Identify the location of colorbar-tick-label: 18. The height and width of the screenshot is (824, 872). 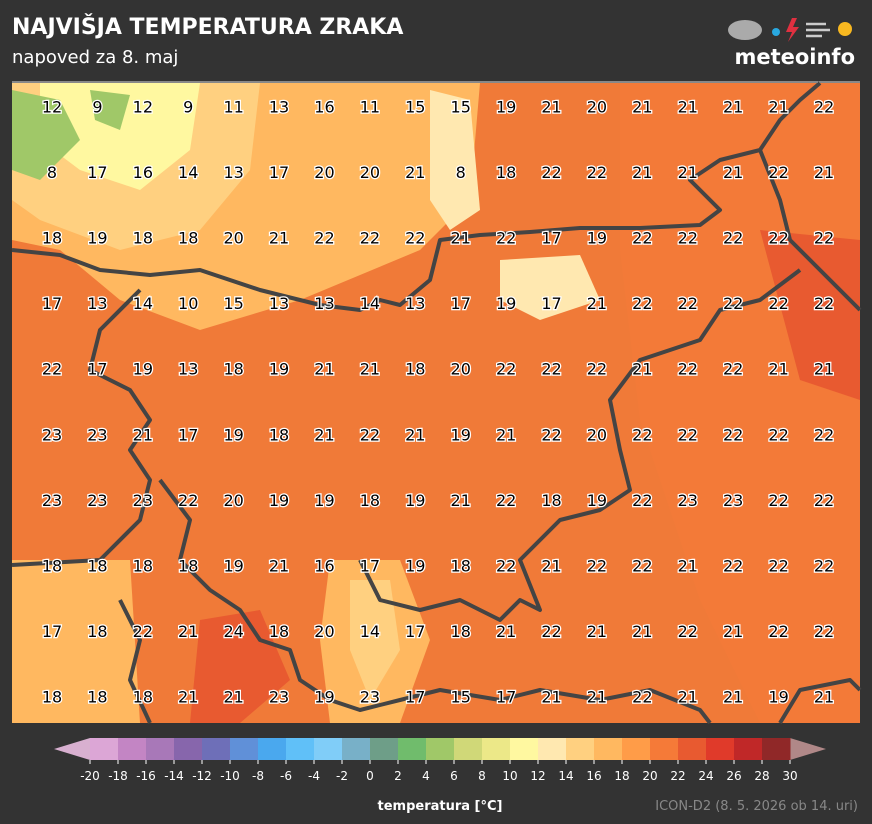
(621, 776).